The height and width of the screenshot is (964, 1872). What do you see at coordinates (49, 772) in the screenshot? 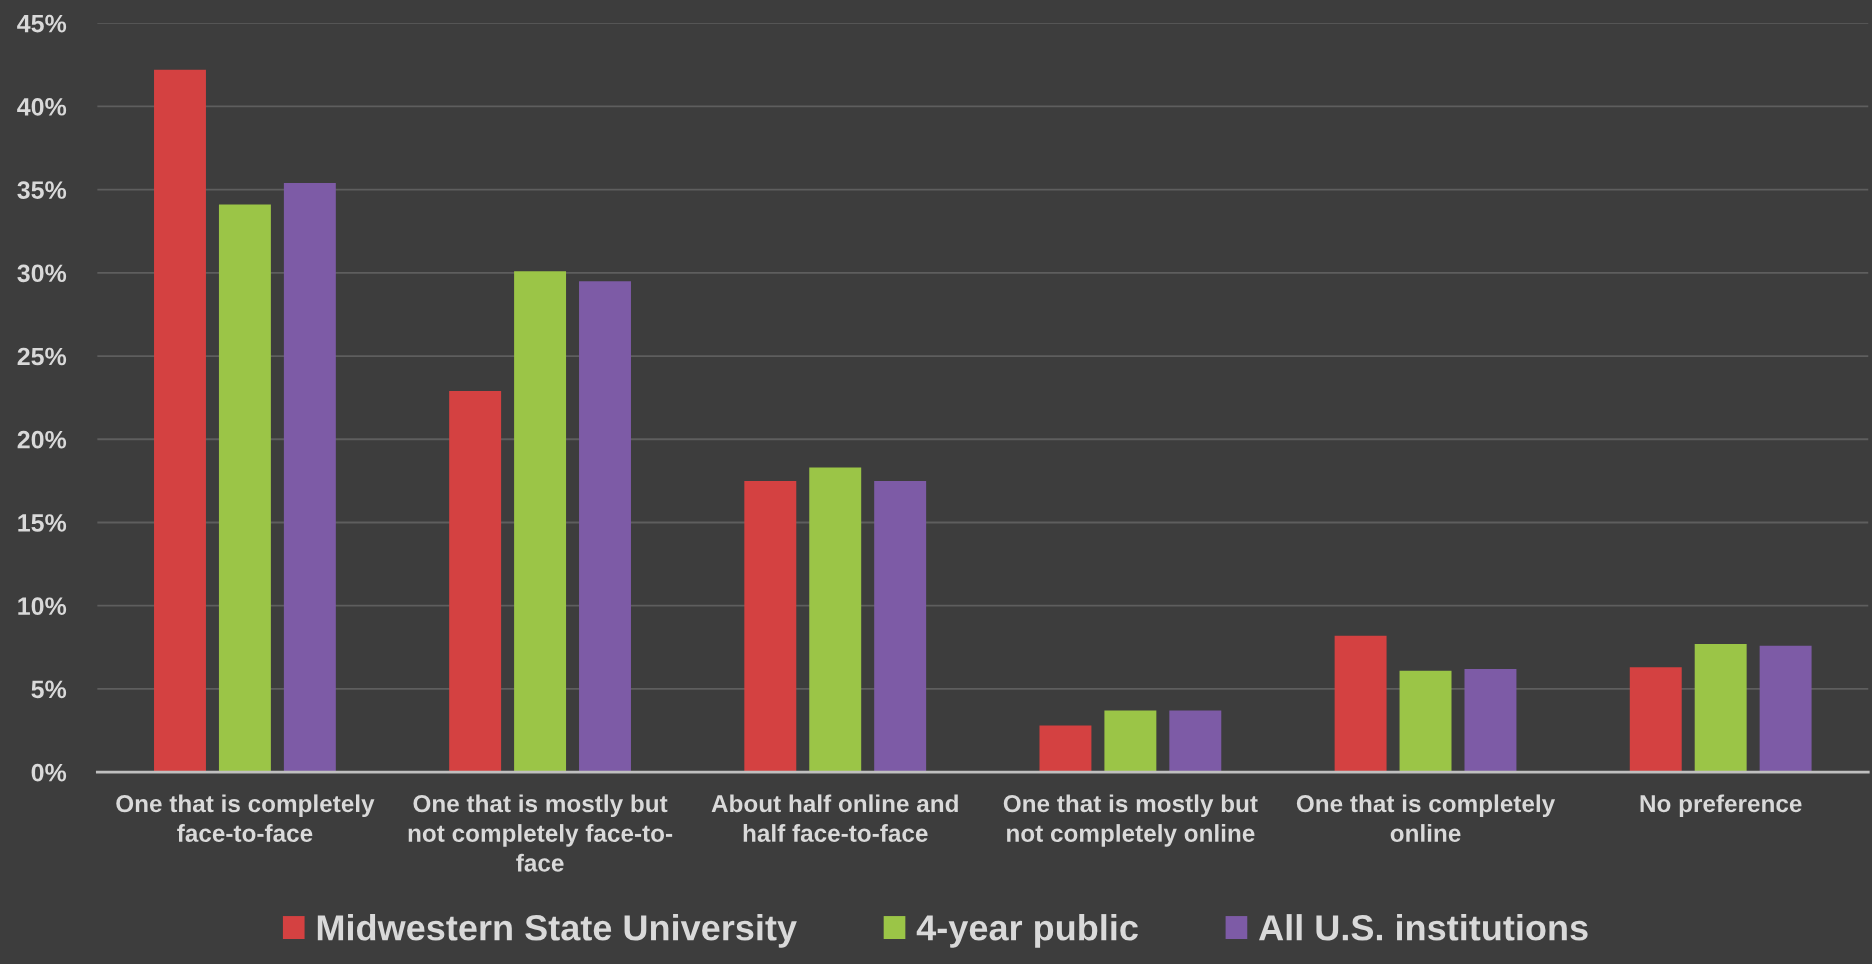
I see `y-tick-label: 0%` at bounding box center [49, 772].